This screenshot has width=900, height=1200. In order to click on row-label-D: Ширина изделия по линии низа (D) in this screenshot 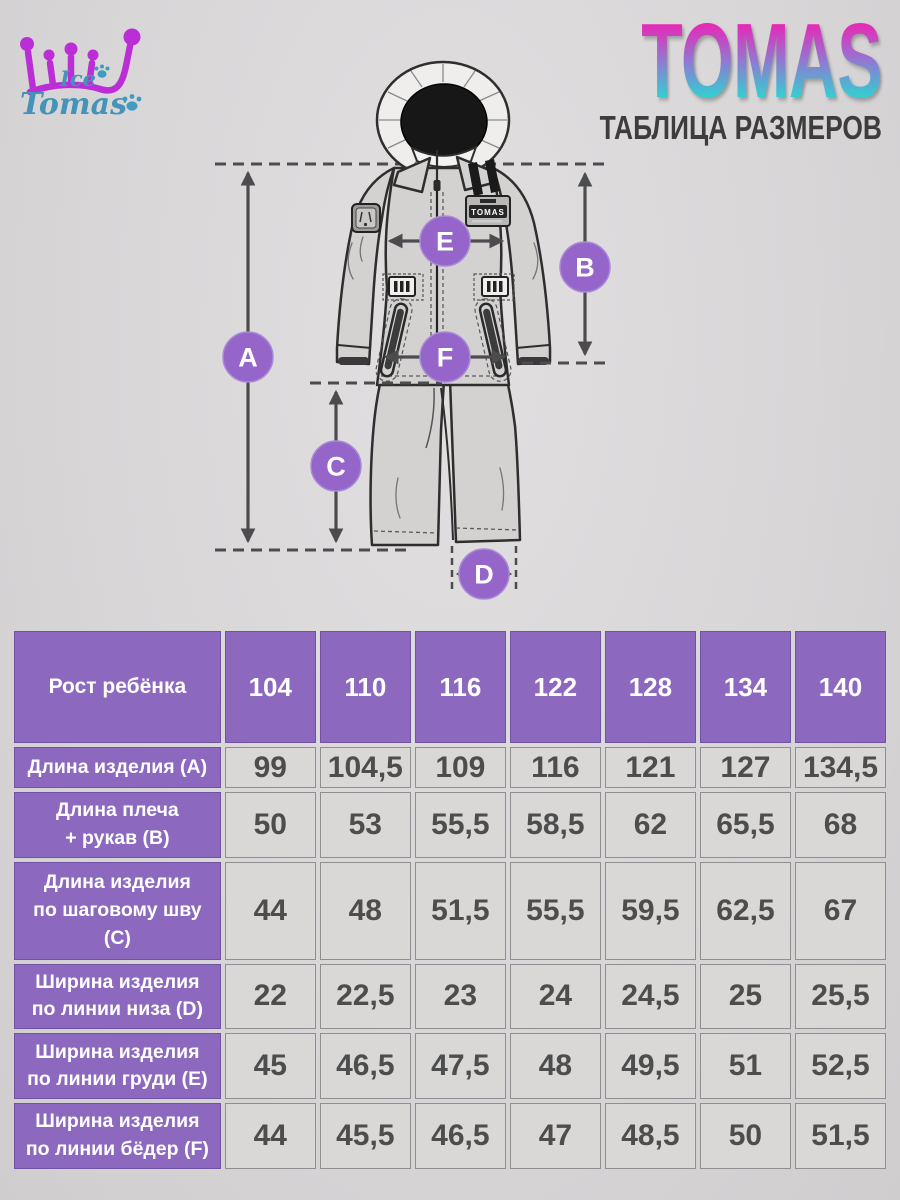, I will do `click(117, 996)`.